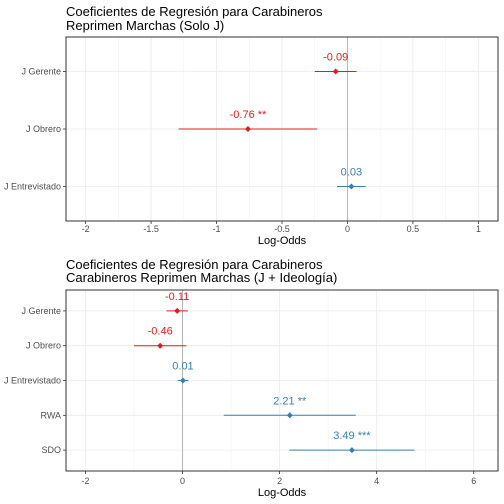 The image size is (504, 504). What do you see at coordinates (335, 58) in the screenshot?
I see `data-label: -0.09` at bounding box center [335, 58].